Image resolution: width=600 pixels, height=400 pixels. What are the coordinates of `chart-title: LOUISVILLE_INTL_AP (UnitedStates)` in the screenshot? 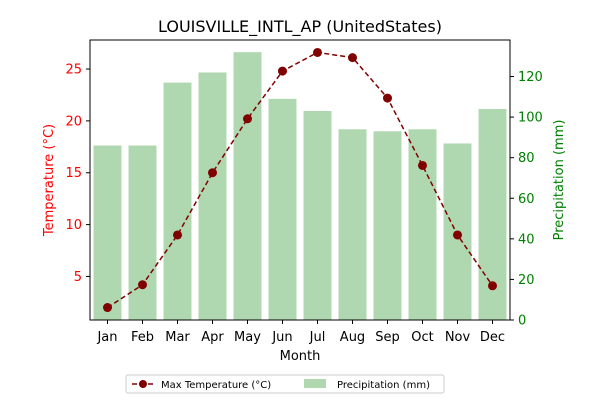 It's located at (300, 27).